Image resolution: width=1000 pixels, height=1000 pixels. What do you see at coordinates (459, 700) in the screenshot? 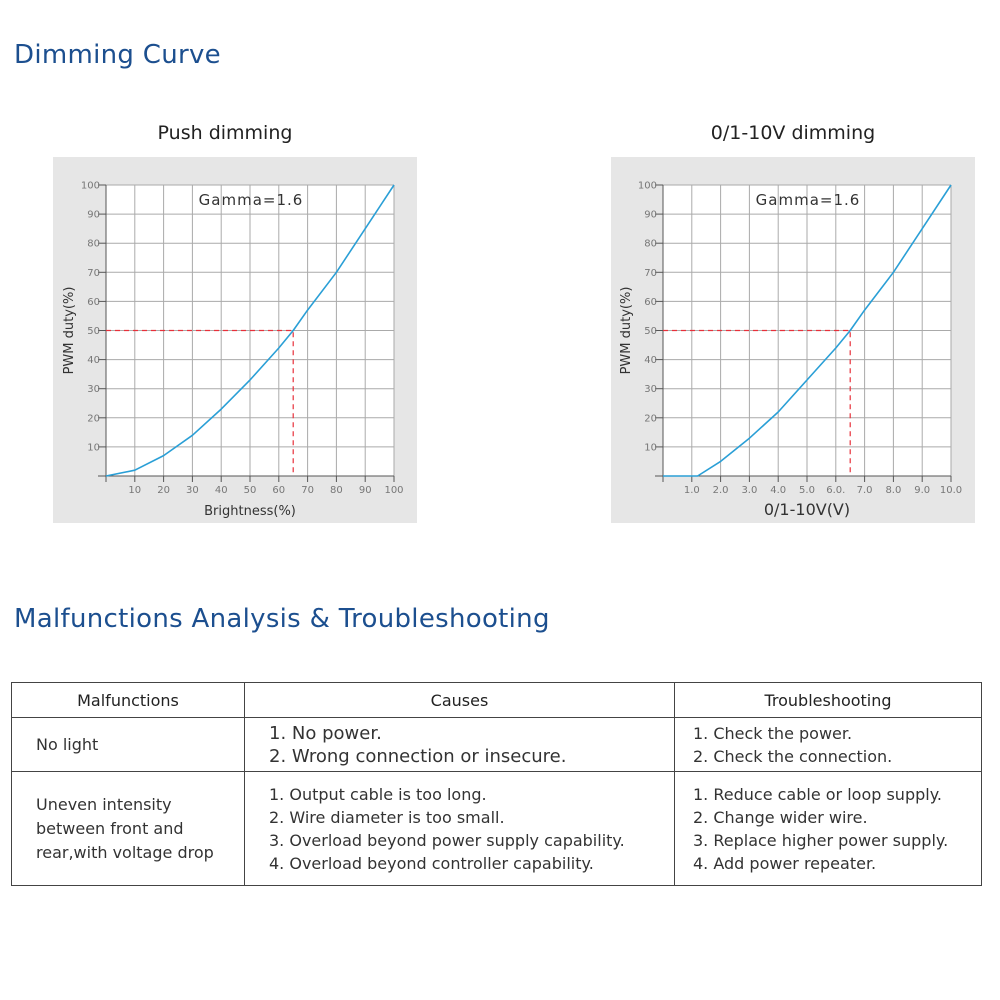
I see `header-causes: Causes` at bounding box center [459, 700].